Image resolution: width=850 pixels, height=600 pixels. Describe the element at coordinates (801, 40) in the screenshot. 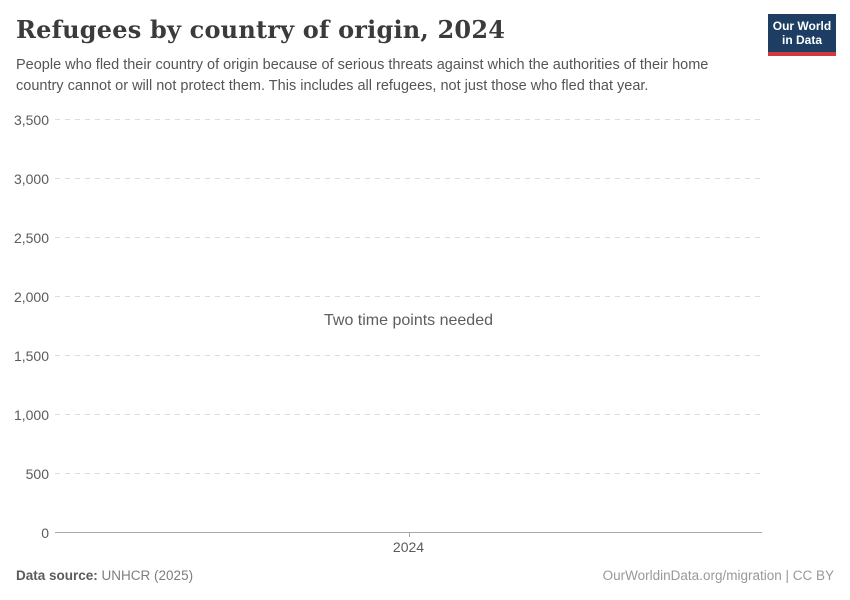

I see `owid-logo-line2: in Data` at that location.